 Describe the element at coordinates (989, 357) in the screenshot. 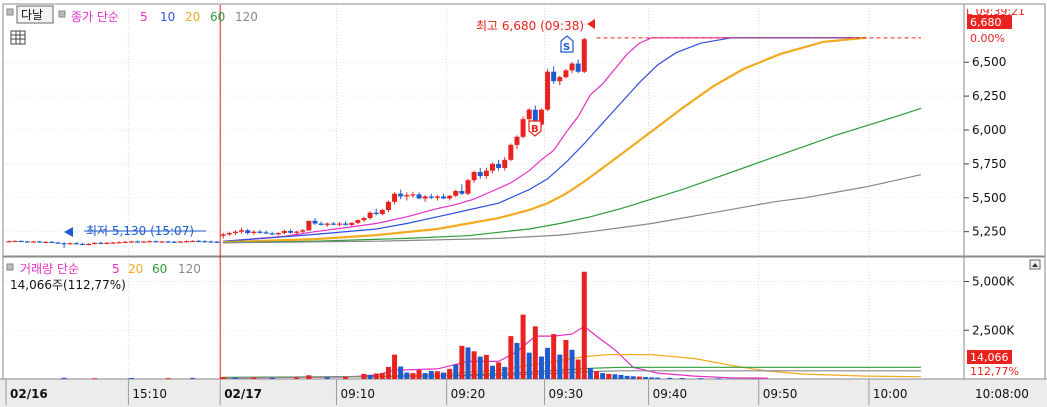

I see `current-volume-badge` at that location.